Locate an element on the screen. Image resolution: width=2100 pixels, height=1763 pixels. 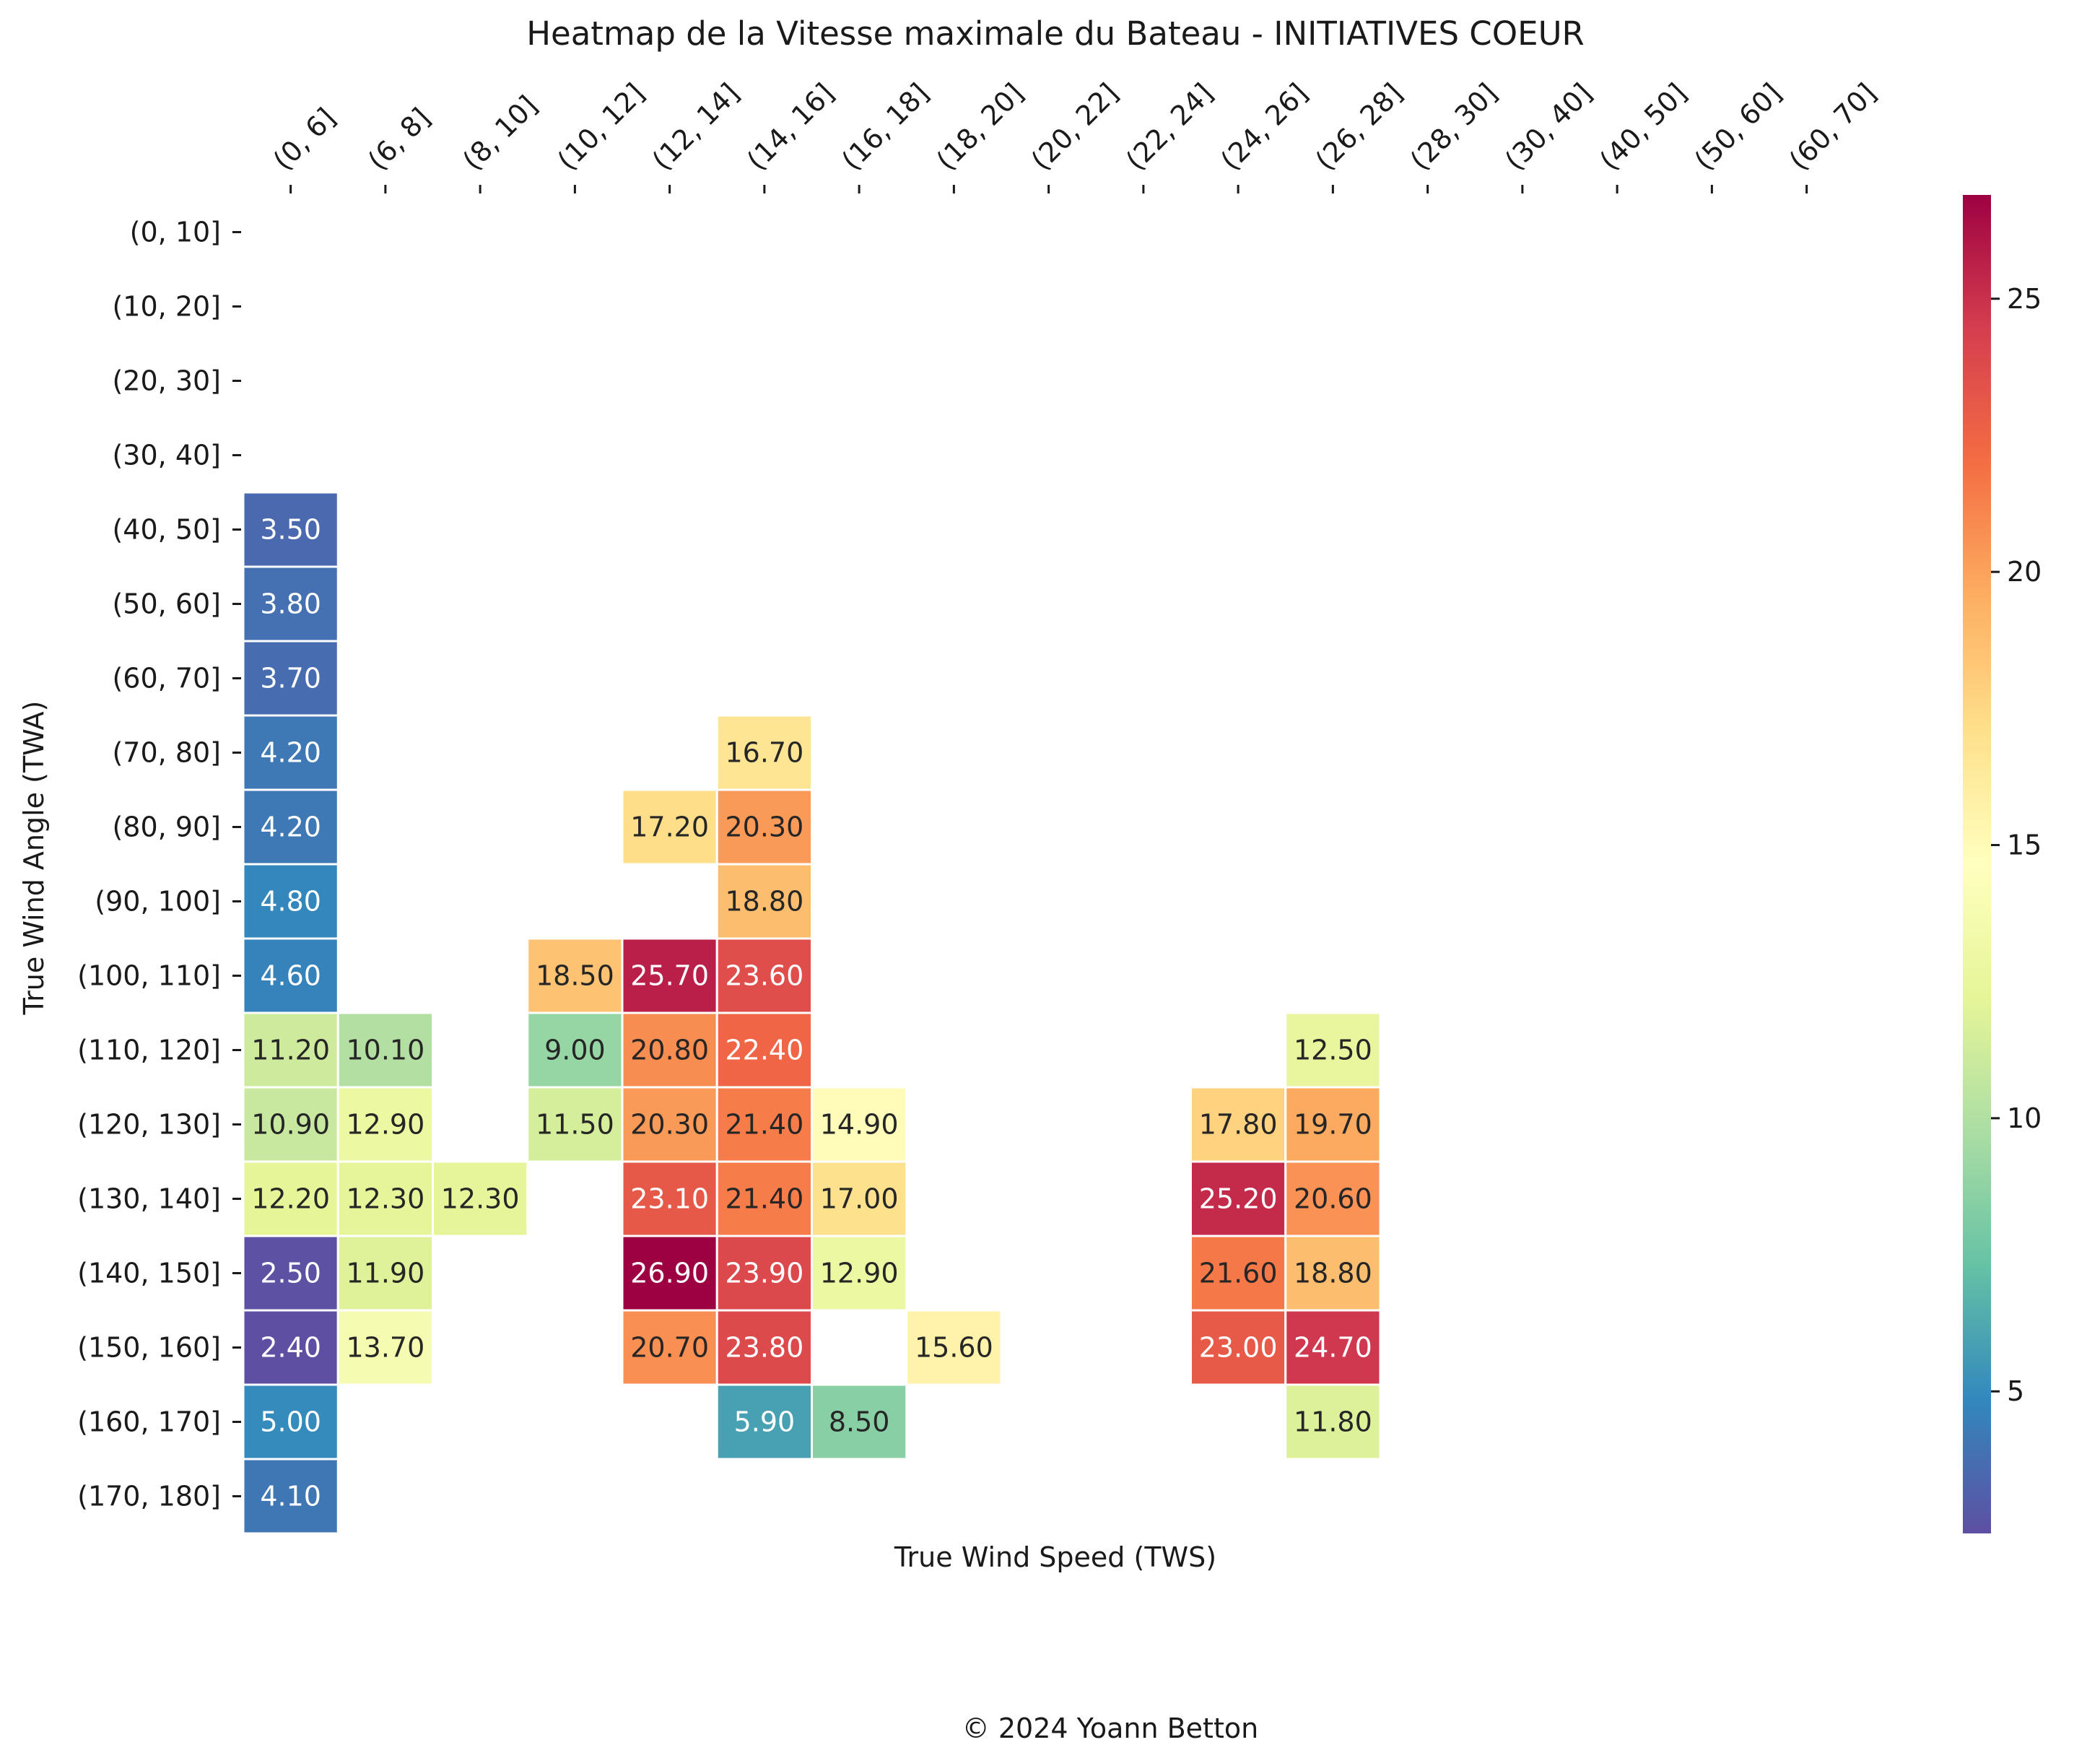
y-axis-label: True Wind Angle (TWA) is located at coordinates (34, 858).